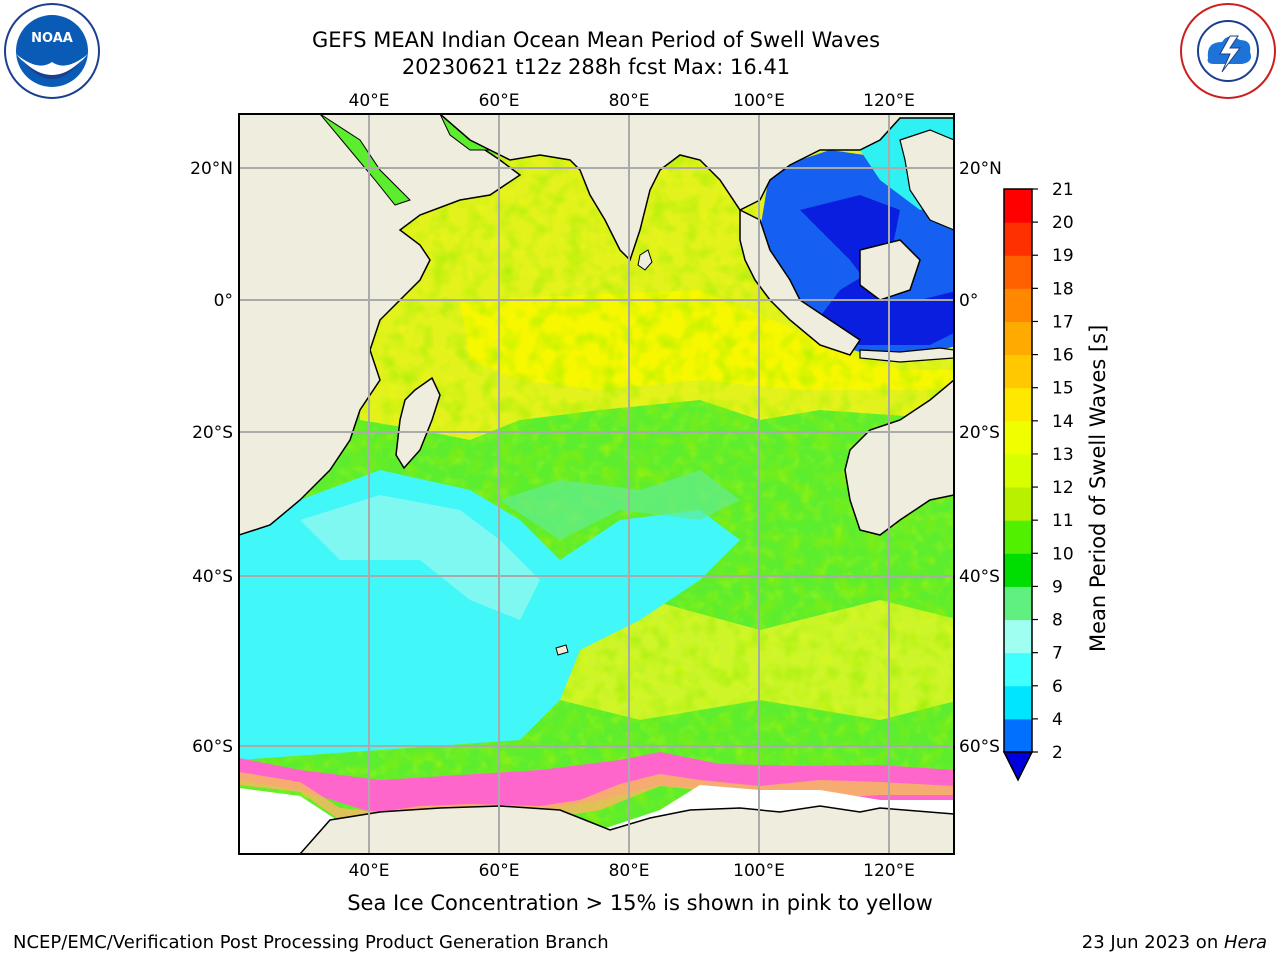  What do you see at coordinates (1063, 521) in the screenshot?
I see `colorbar-tick-label: 11` at bounding box center [1063, 521].